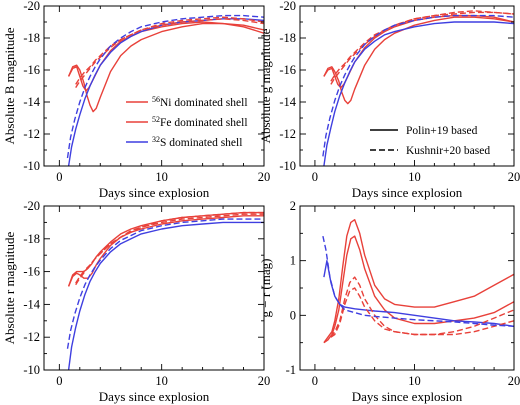 Image resolution: width=520 pixels, height=405 pixels. I want to click on y-axis-label: Absolute B magnitude, so click(9, 85).